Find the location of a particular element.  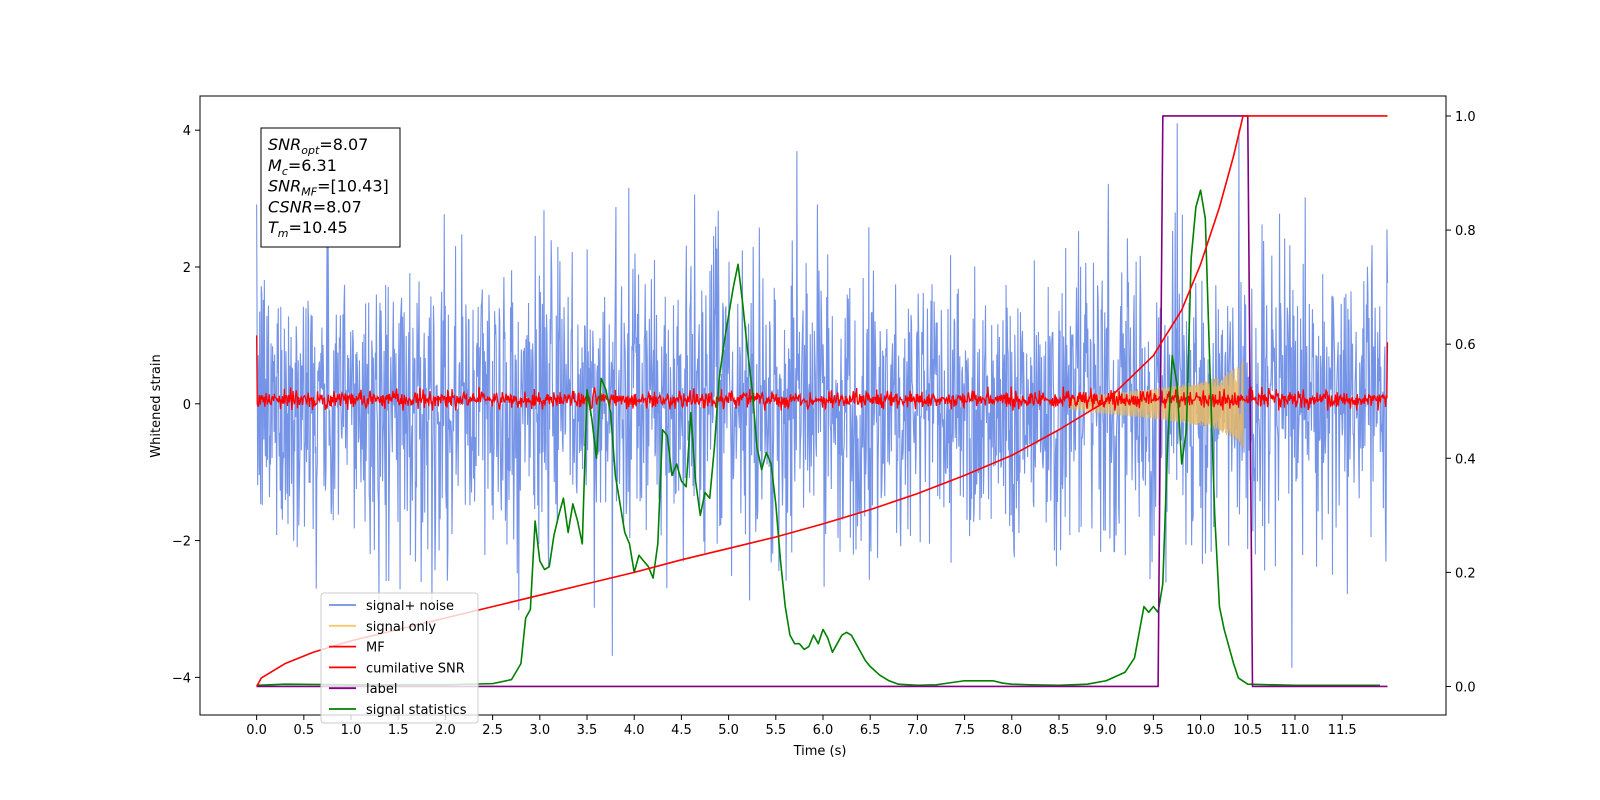

legend-label: MF is located at coordinates (375, 648).